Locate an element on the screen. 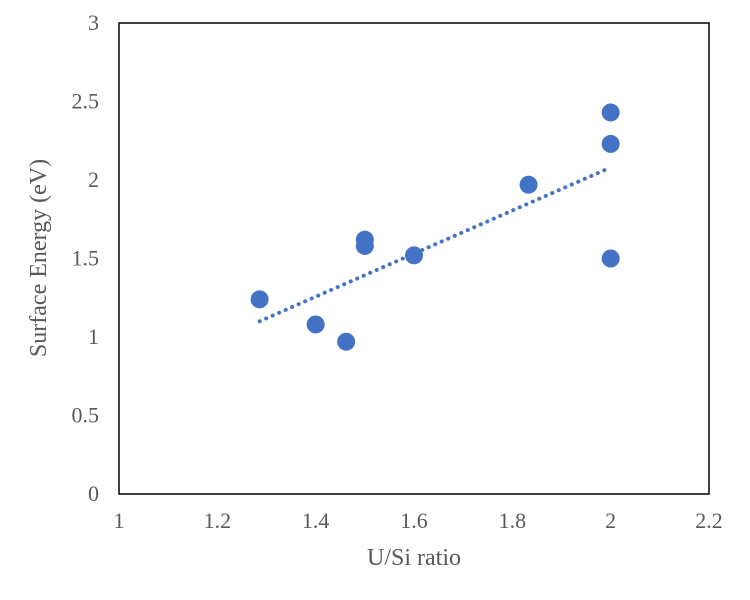  x-axis-tick-labels: 1 1.2 1.4 1.6 1.8 2 2.2 is located at coordinates (418, 520).